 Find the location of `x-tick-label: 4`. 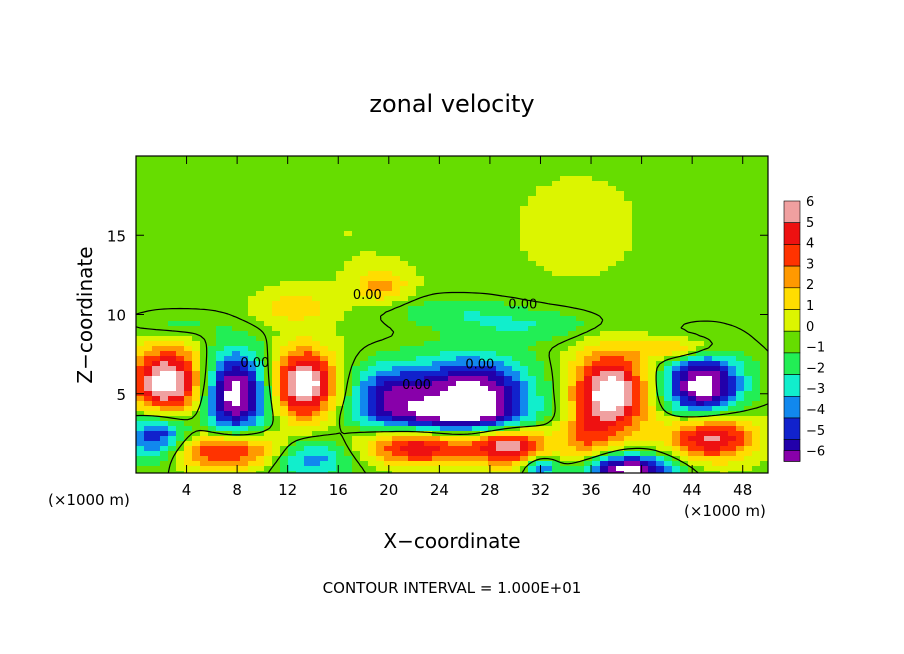

x-tick-label: 4 is located at coordinates (187, 490).